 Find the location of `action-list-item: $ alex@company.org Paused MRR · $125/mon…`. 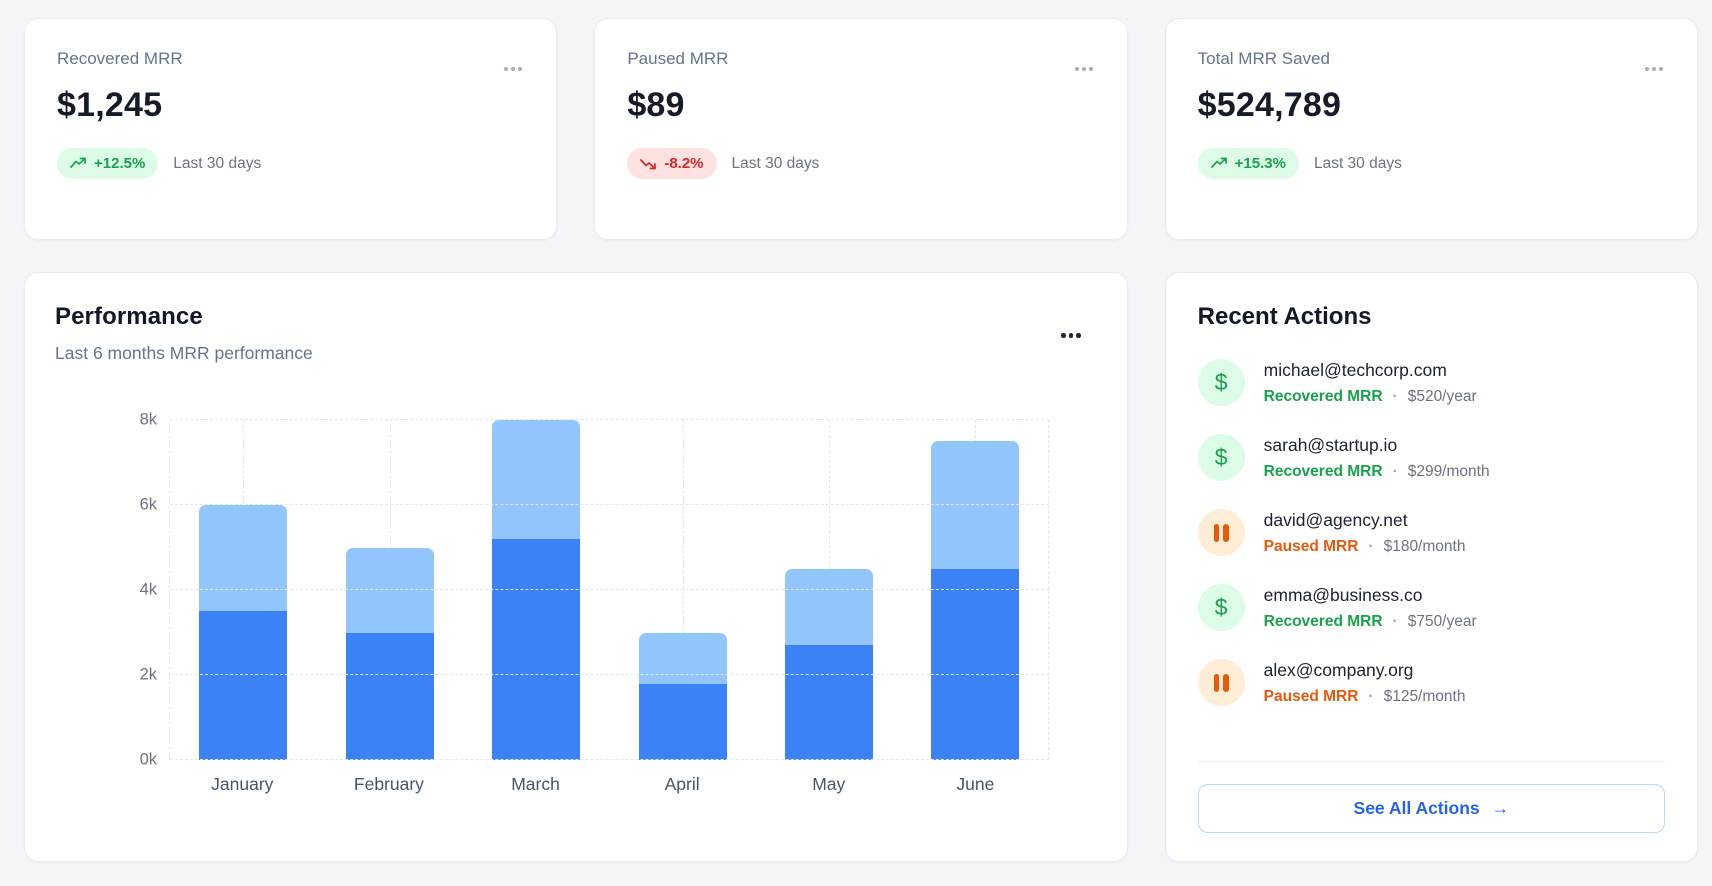

action-list-item: $ alex@company.org Paused MRR · $125/mon… is located at coordinates (1431, 682).